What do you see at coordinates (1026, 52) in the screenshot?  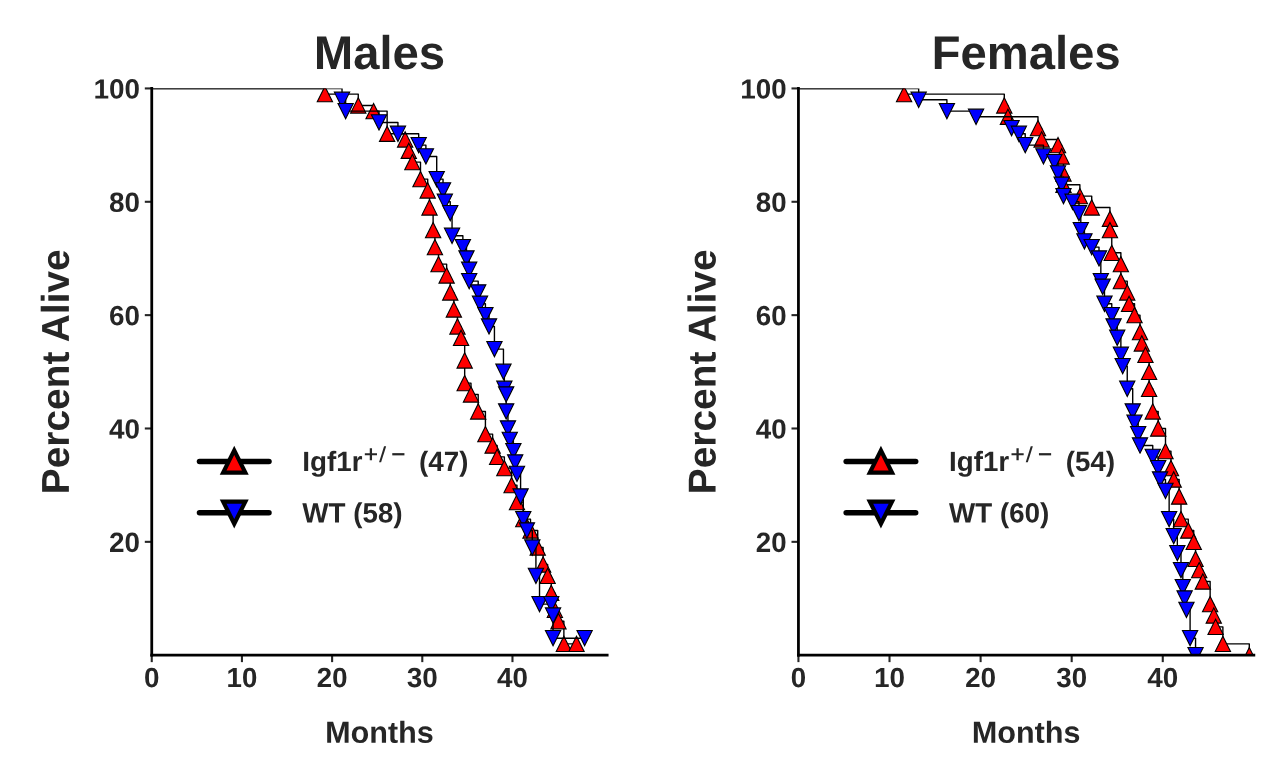 I see `chart-title: Females` at bounding box center [1026, 52].